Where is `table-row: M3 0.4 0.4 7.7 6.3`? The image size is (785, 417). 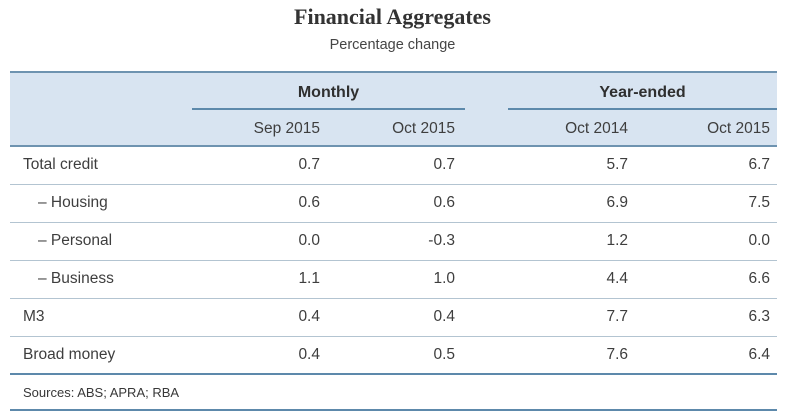 table-row: M3 0.4 0.4 7.7 6.3 is located at coordinates (394, 316).